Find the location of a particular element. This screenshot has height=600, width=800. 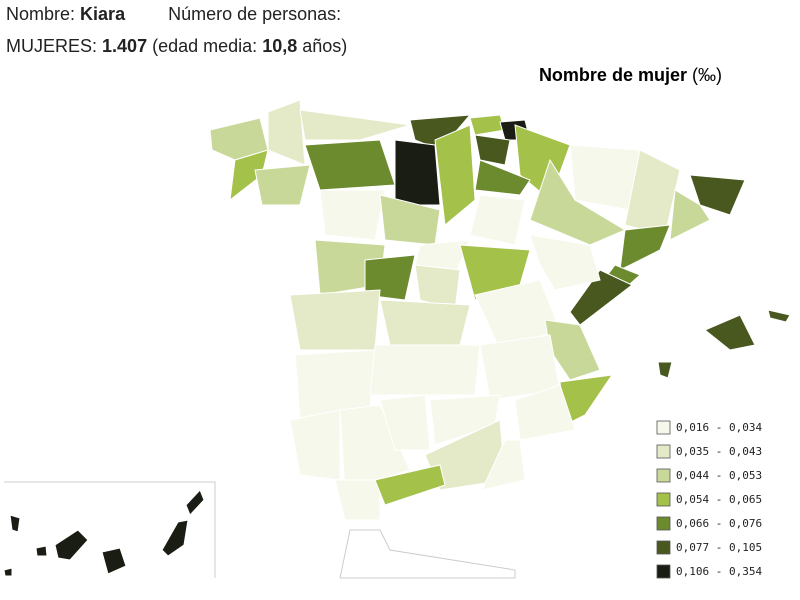

ceuta-melilla-frame is located at coordinates (427, 554).